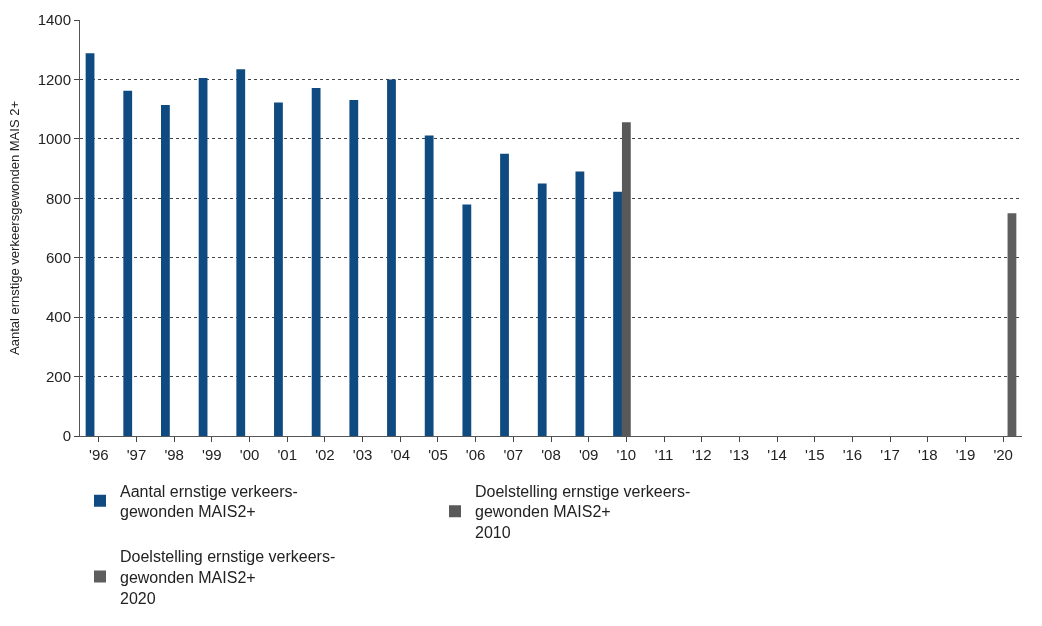 This screenshot has width=1042, height=626. What do you see at coordinates (551, 454) in the screenshot?
I see `x-tick-label: '08` at bounding box center [551, 454].